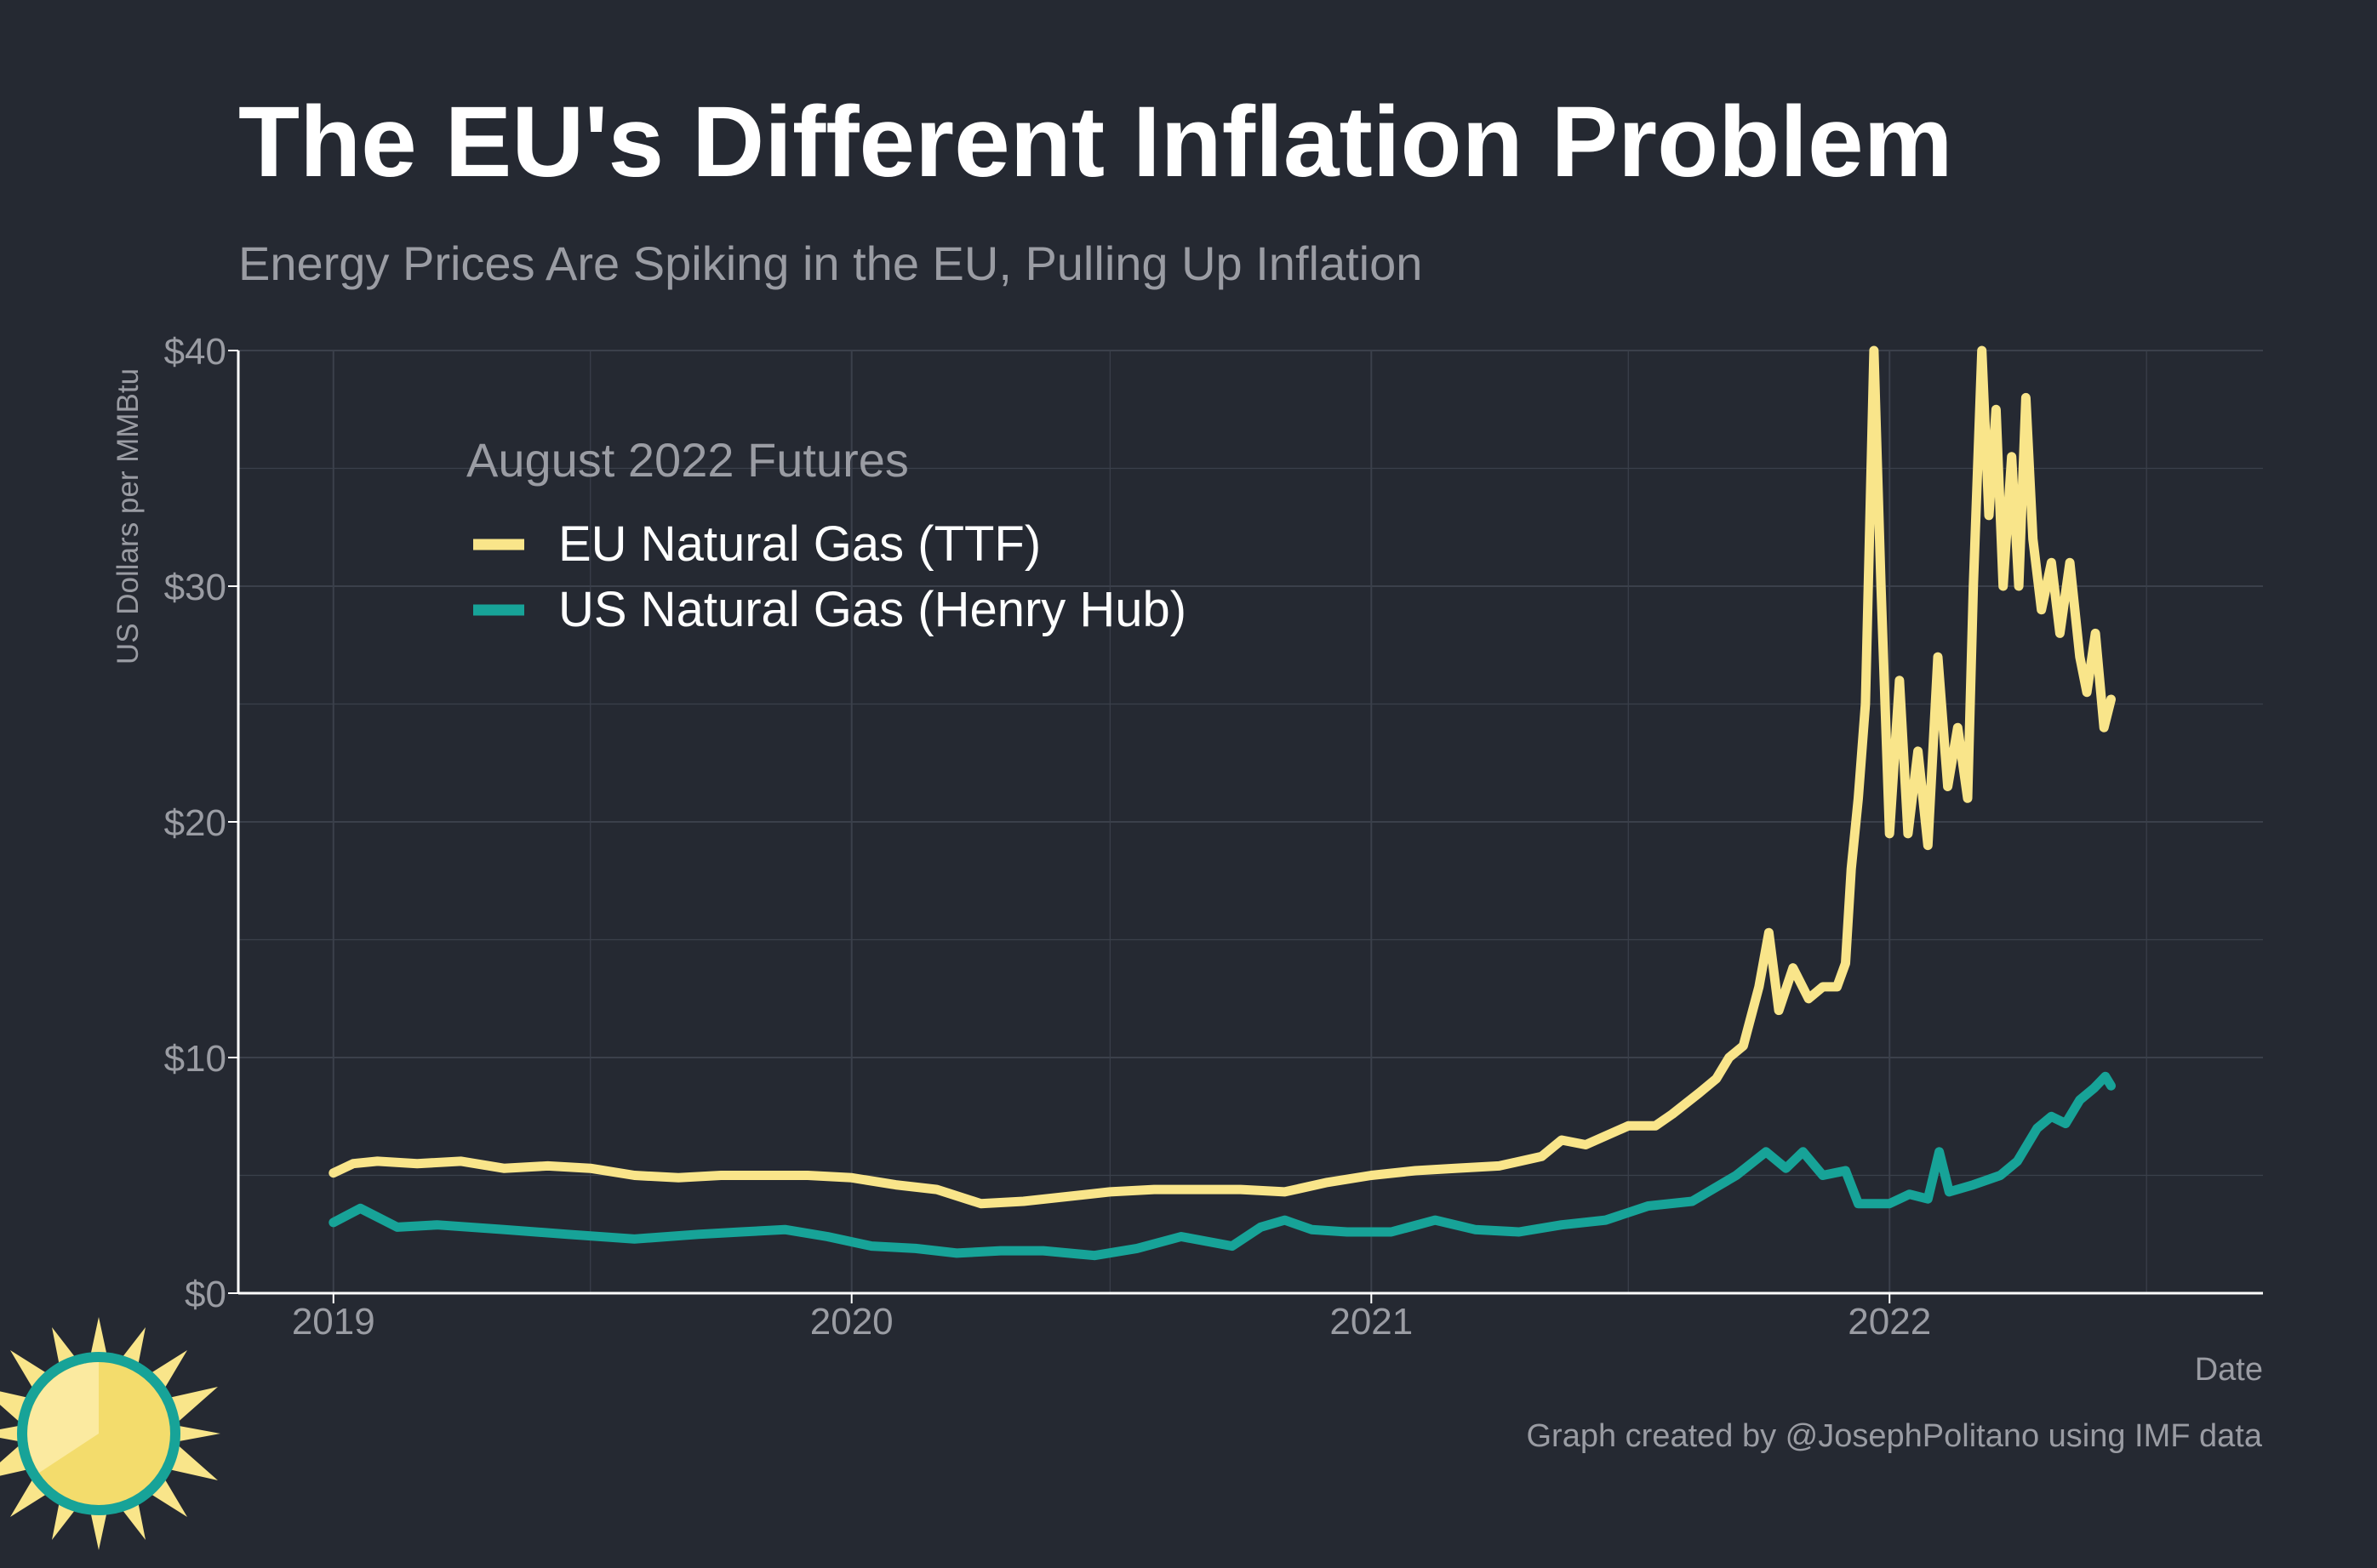 This screenshot has height=1568, width=2377. What do you see at coordinates (1095, 142) in the screenshot?
I see `chart-title: The EU's Different Inflation Problem` at bounding box center [1095, 142].